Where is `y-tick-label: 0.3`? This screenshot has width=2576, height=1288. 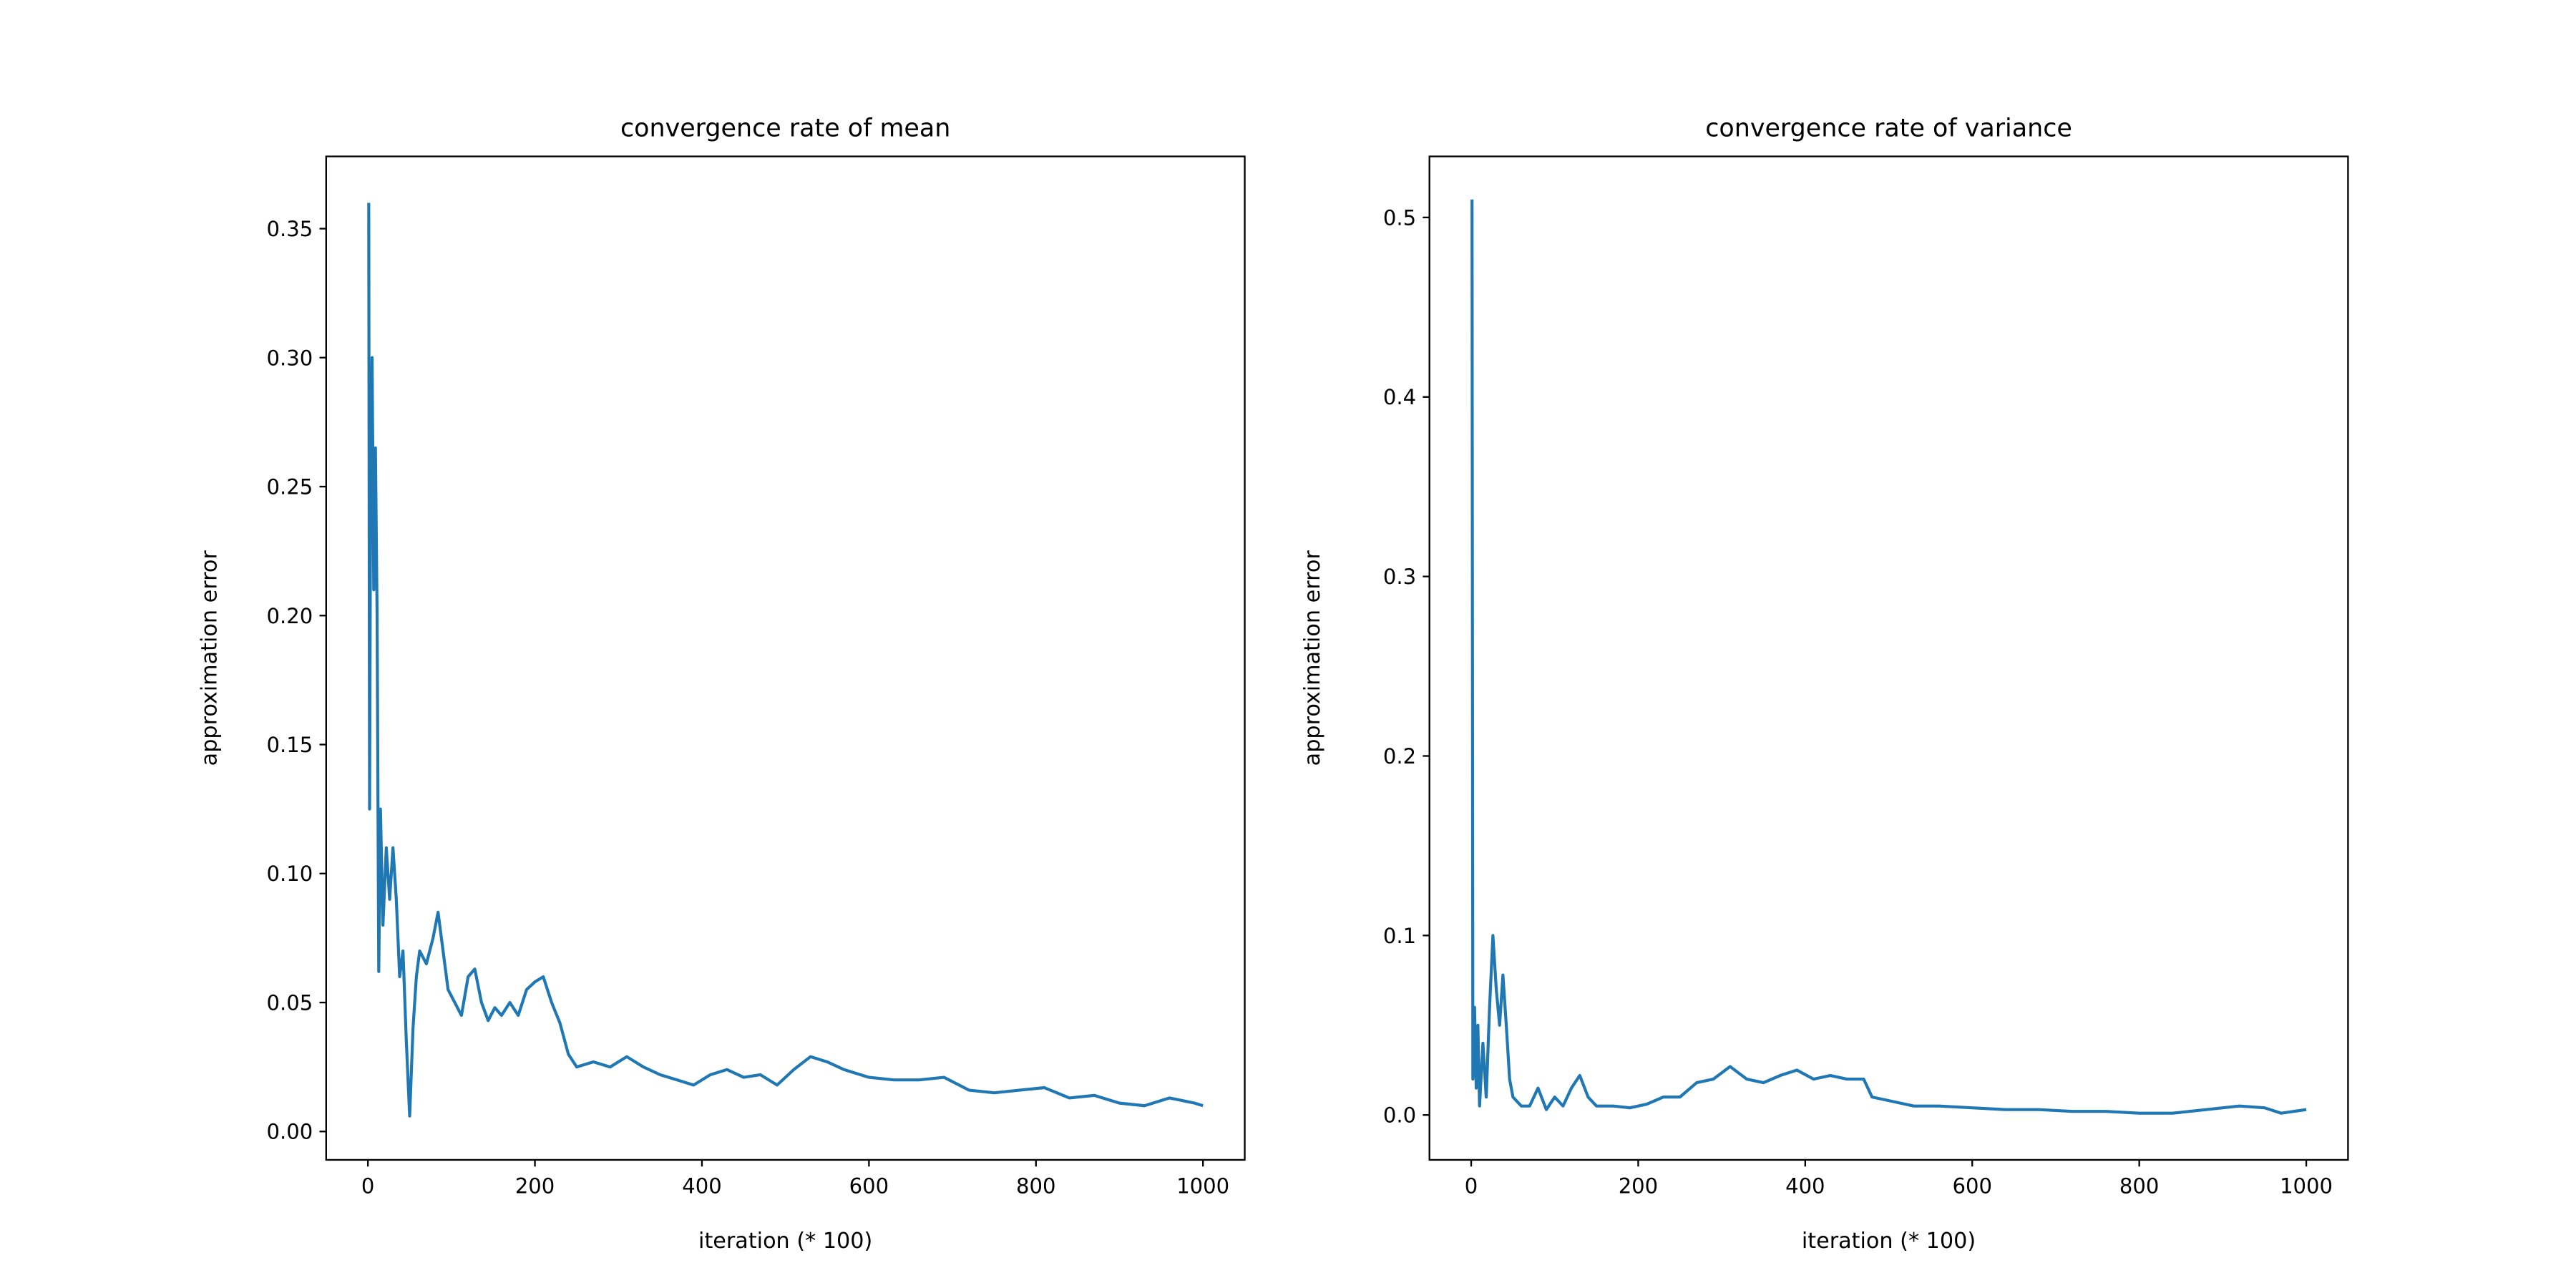
y-tick-label: 0.3 is located at coordinates (1399, 577).